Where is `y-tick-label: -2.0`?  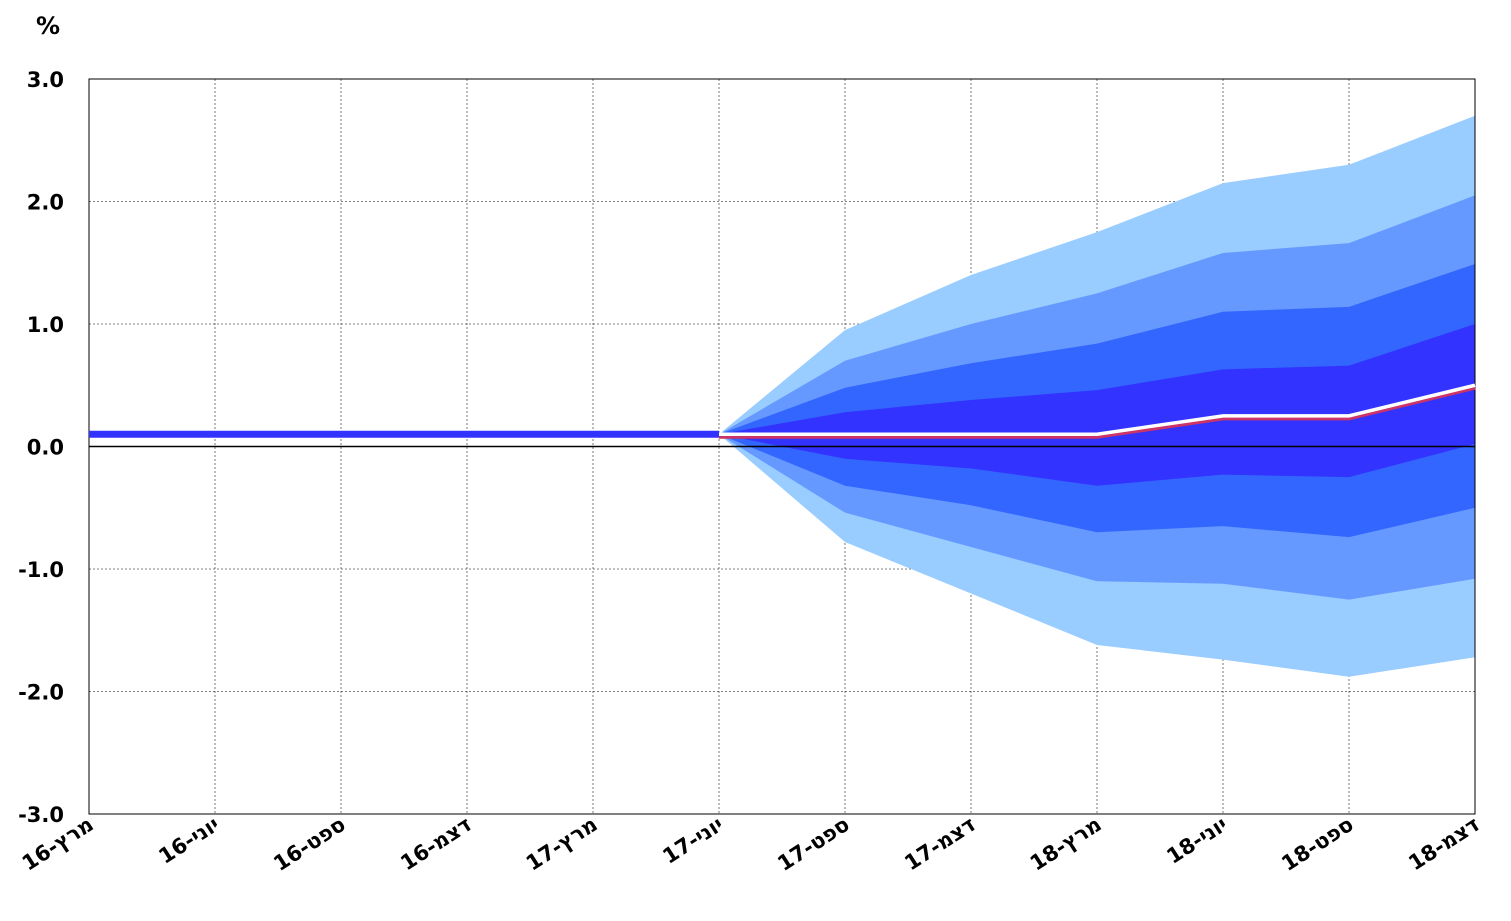 y-tick-label: -2.0 is located at coordinates (41, 693).